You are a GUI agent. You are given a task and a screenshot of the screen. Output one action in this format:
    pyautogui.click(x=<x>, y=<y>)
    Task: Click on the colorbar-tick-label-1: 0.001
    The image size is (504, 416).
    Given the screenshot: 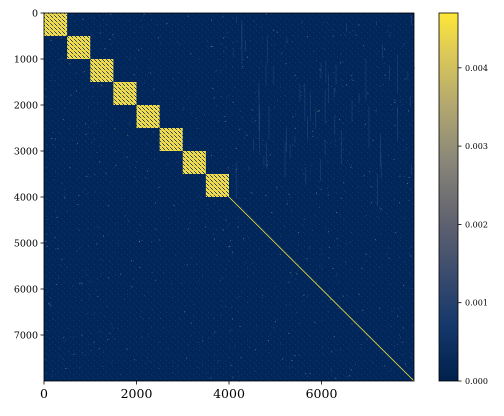 What is the action you would take?
    pyautogui.click(x=476, y=303)
    